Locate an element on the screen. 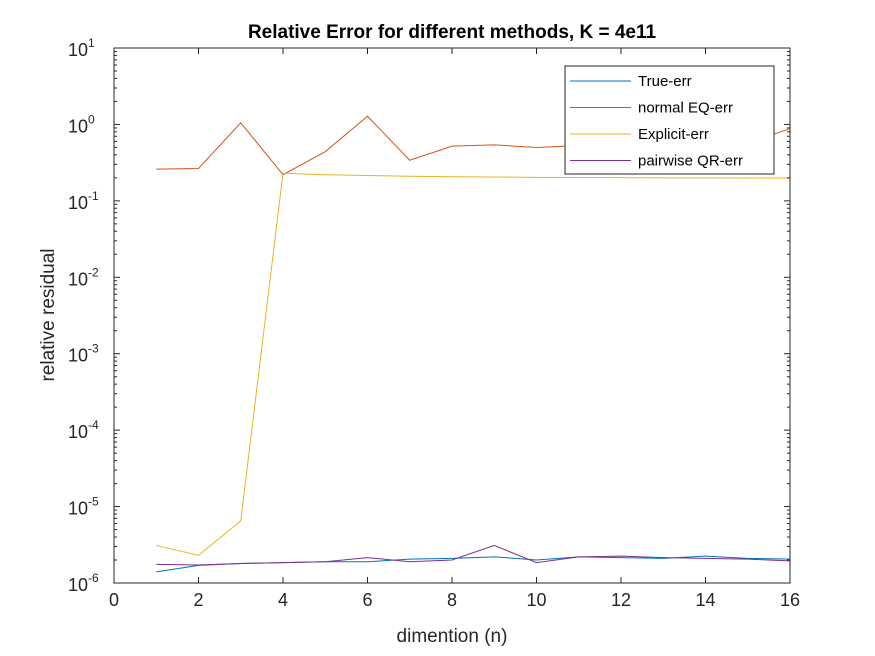  y-tick-label-exponent: -5 is located at coordinates (93, 502).